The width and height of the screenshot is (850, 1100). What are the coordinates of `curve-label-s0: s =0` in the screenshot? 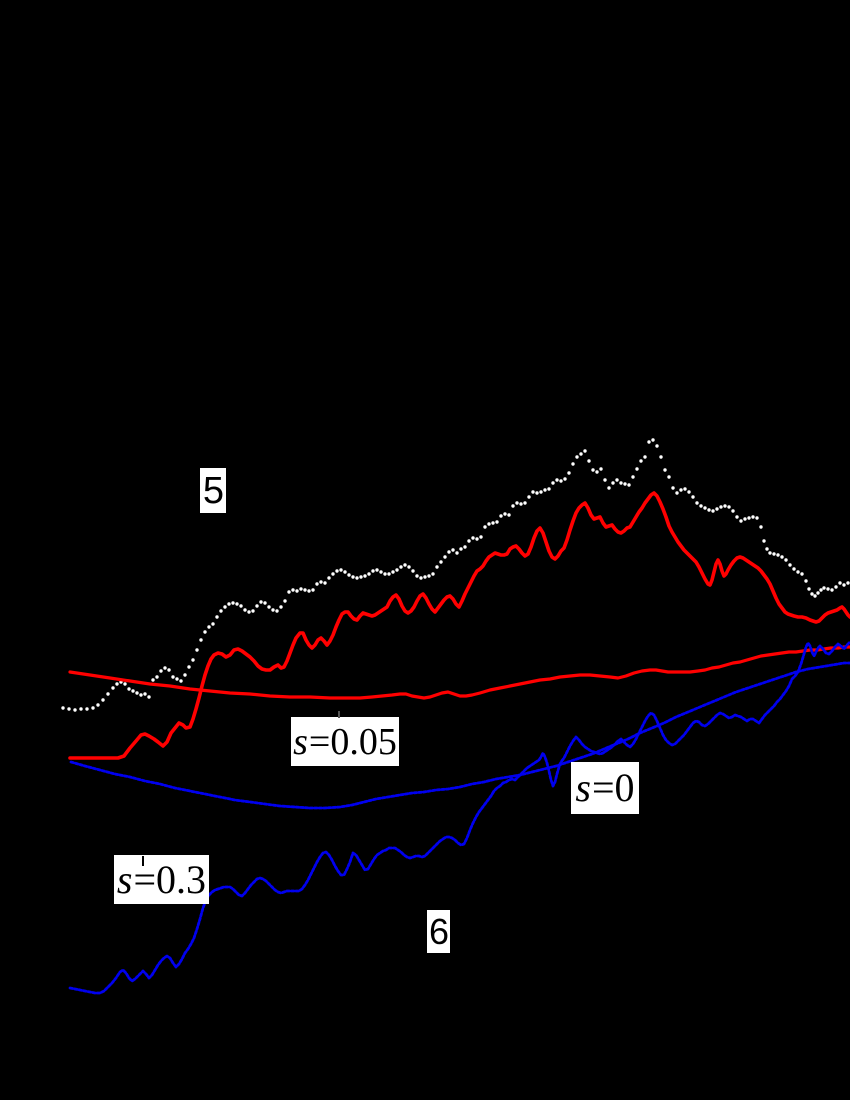 It's located at (605, 788).